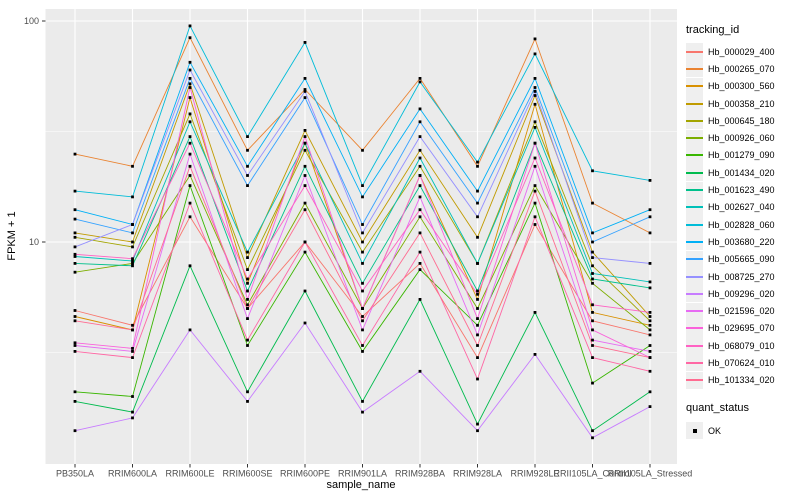  What do you see at coordinates (247, 474) in the screenshot?
I see `svg-text: RRIM600SE` at bounding box center [247, 474].